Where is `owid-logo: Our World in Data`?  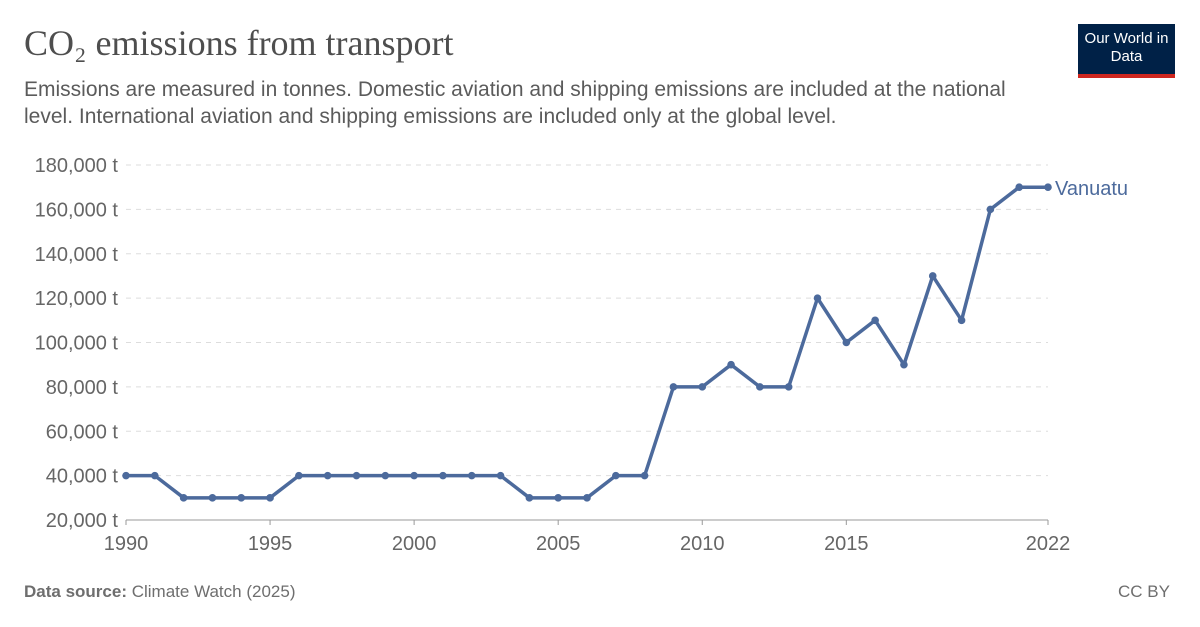
owid-logo: Our World in Data is located at coordinates (1126, 51).